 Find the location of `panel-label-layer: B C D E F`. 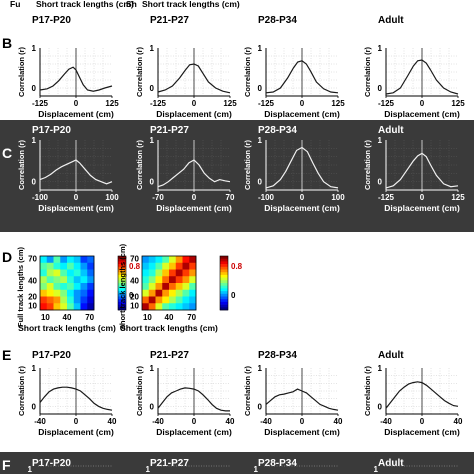

panel-label-layer: B C D E F is located at coordinates (7, 254).